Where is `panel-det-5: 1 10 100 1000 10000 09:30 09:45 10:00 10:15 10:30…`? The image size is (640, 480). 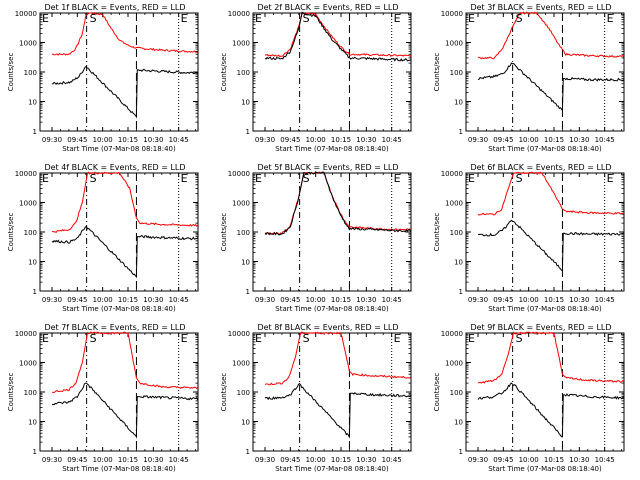 panel-det-5: 1 10 100 1000 10000 09:30 09:45 10:00 10:15 10:30… is located at coordinates (316, 238).